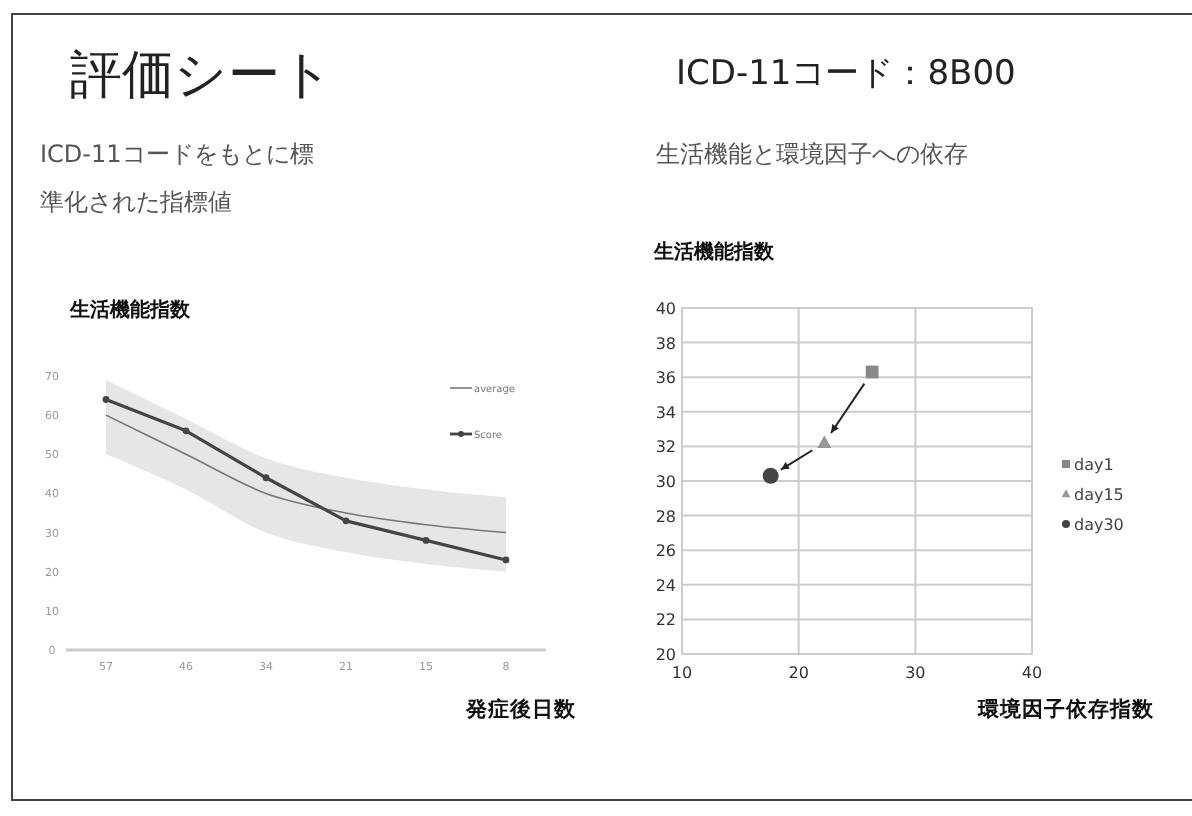 The width and height of the screenshot is (1192, 816). Describe the element at coordinates (306, 474) in the screenshot. I see `line-series` at that location.